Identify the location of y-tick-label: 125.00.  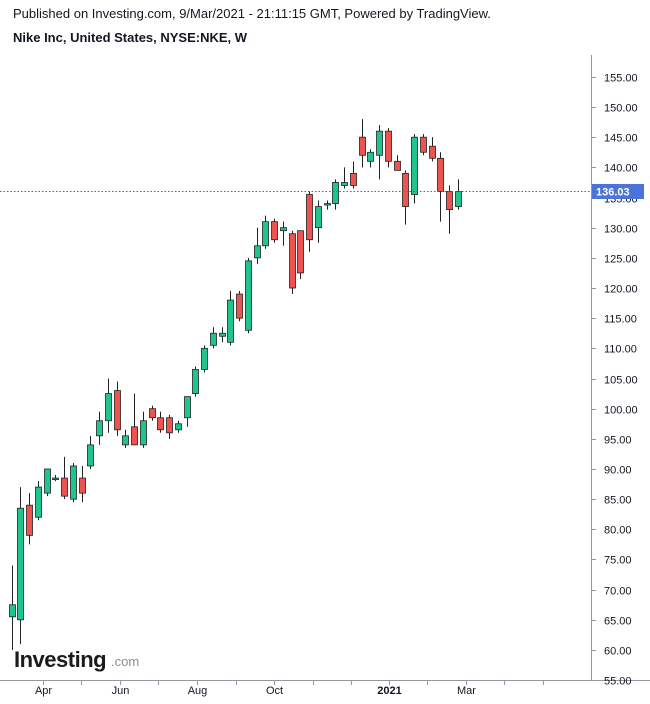
(621, 260).